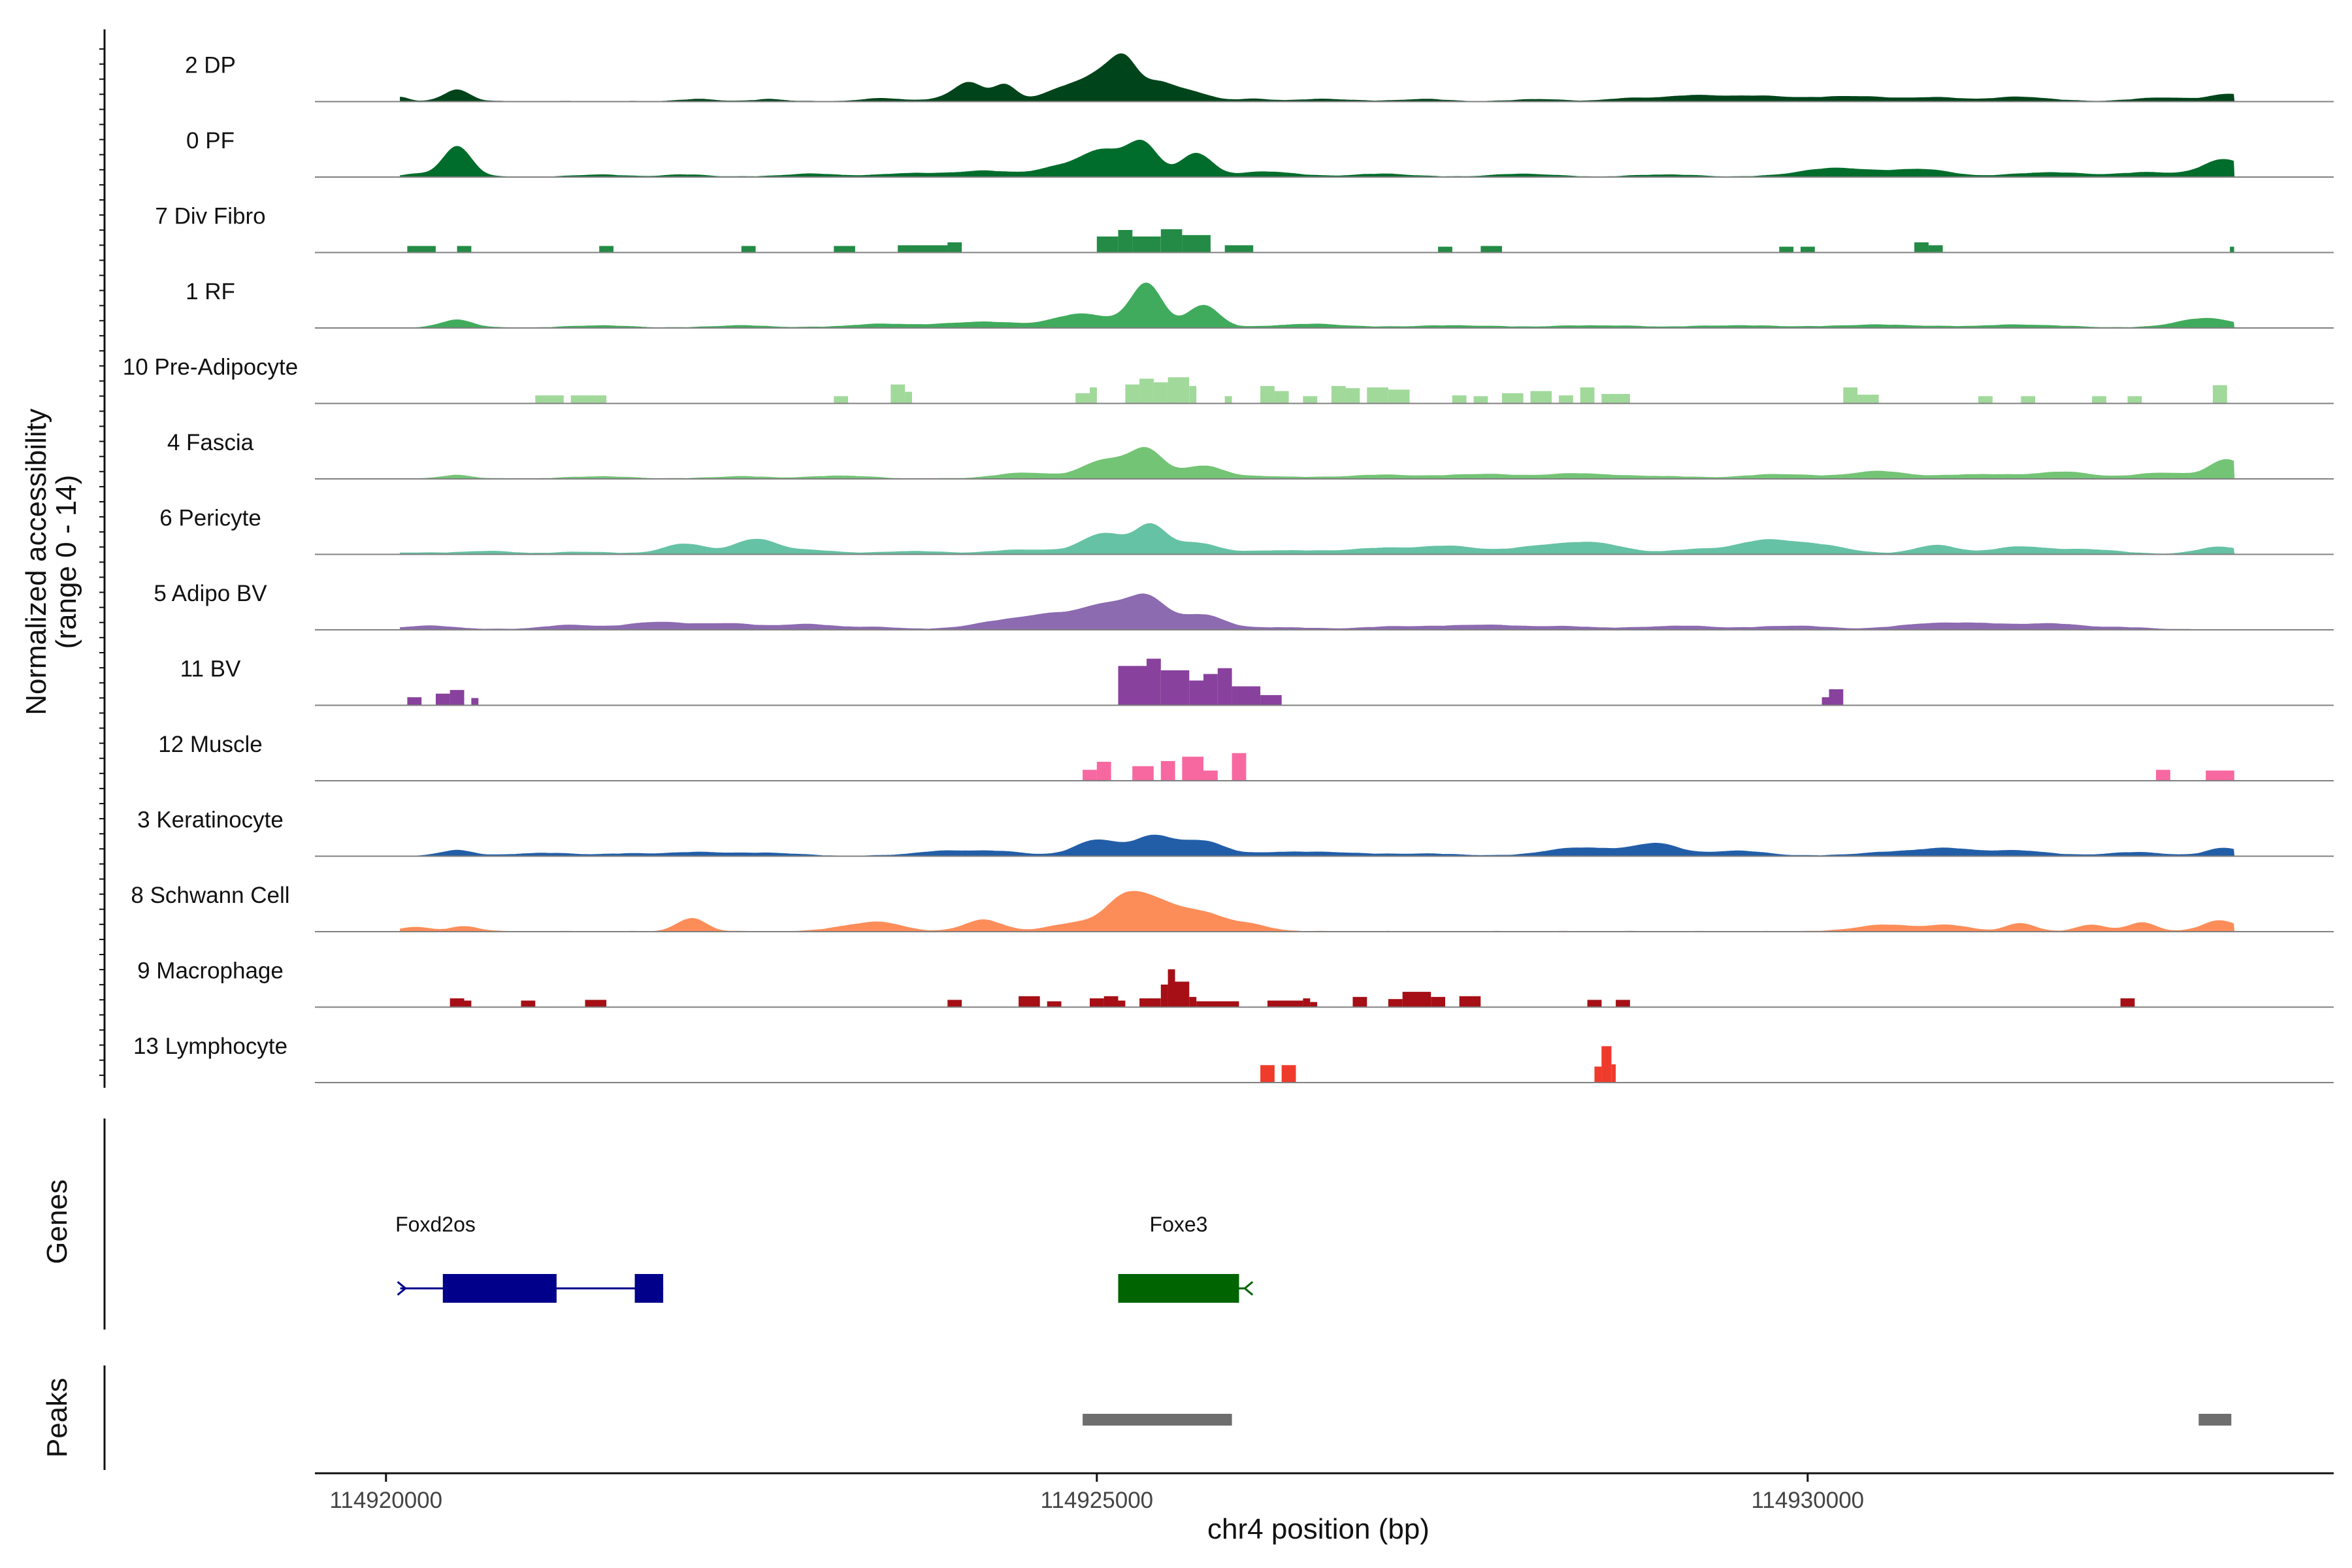  I want to click on x-axis-title: chr4 position (bp), so click(1318, 1529).